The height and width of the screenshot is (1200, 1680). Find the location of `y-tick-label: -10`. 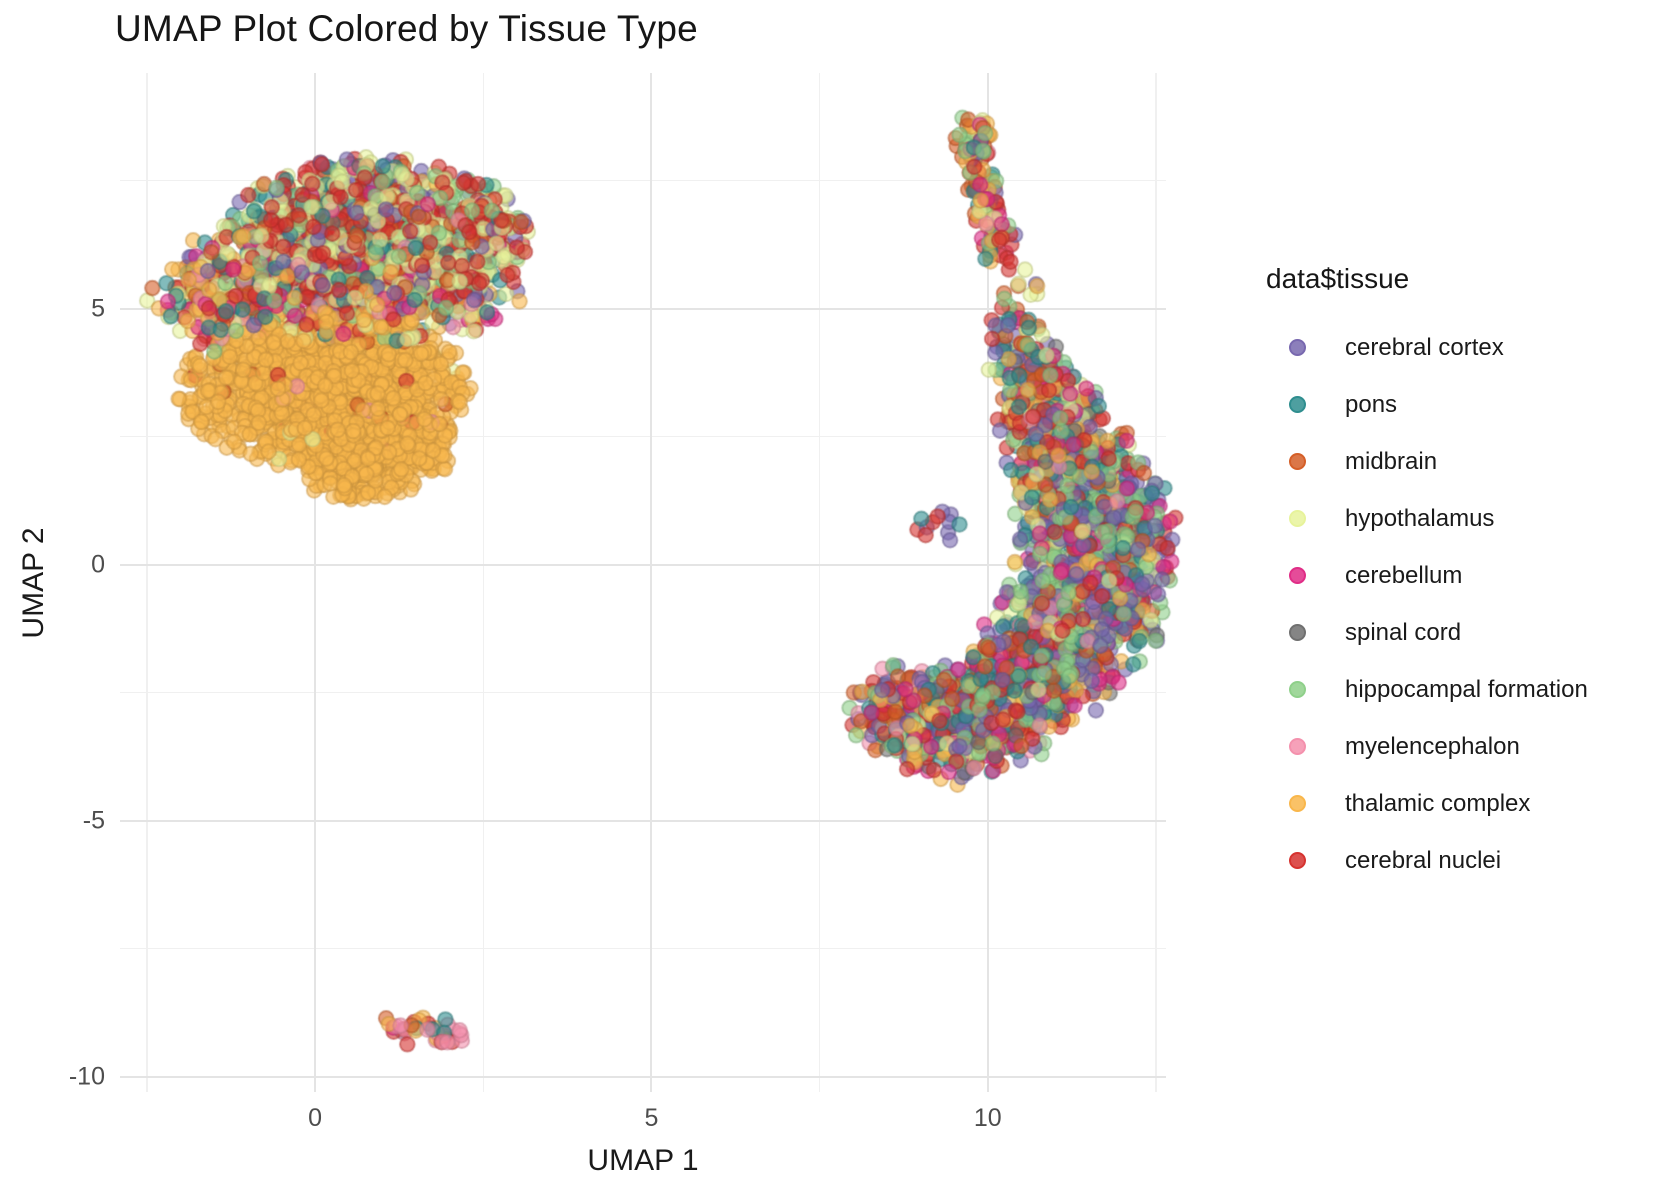

y-tick-label: -10 is located at coordinates (86, 1076).